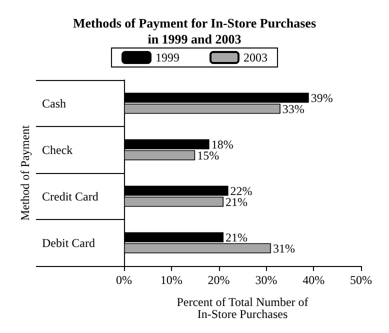 Image resolution: width=389 pixels, height=333 pixels. What do you see at coordinates (293, 109) in the screenshot?
I see `data-label: 33%` at bounding box center [293, 109].